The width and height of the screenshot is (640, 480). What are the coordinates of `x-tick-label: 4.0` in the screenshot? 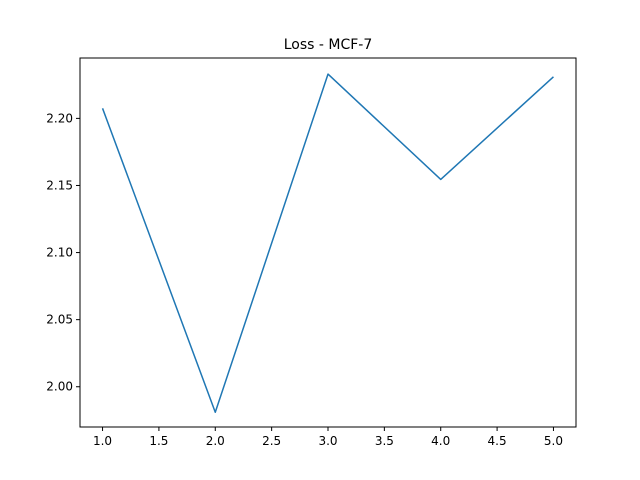 It's located at (440, 441).